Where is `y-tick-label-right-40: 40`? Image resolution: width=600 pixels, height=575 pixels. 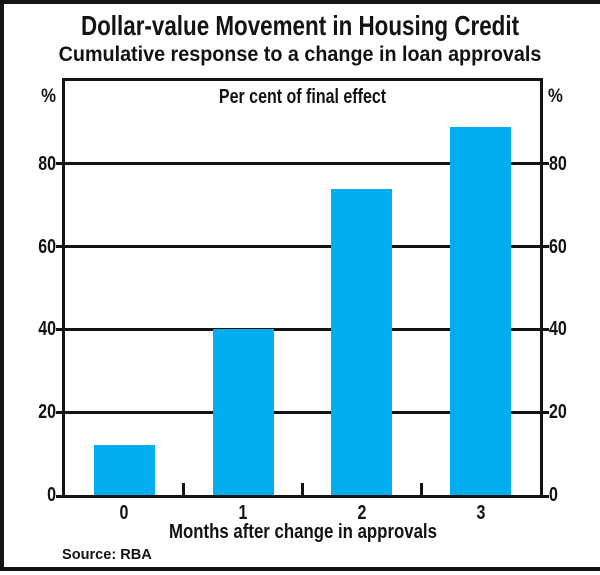 y-tick-label-right-40: 40 is located at coordinates (558, 329).